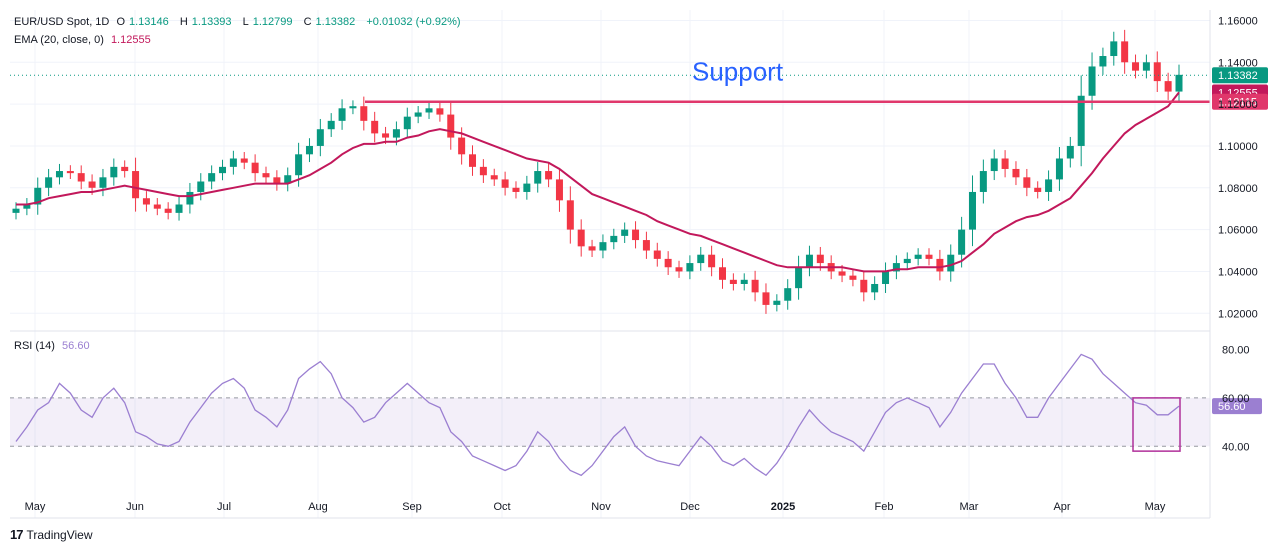 This screenshot has width=1280, height=553. What do you see at coordinates (272, 22) in the screenshot?
I see `low-value: 1.12799` at bounding box center [272, 22].